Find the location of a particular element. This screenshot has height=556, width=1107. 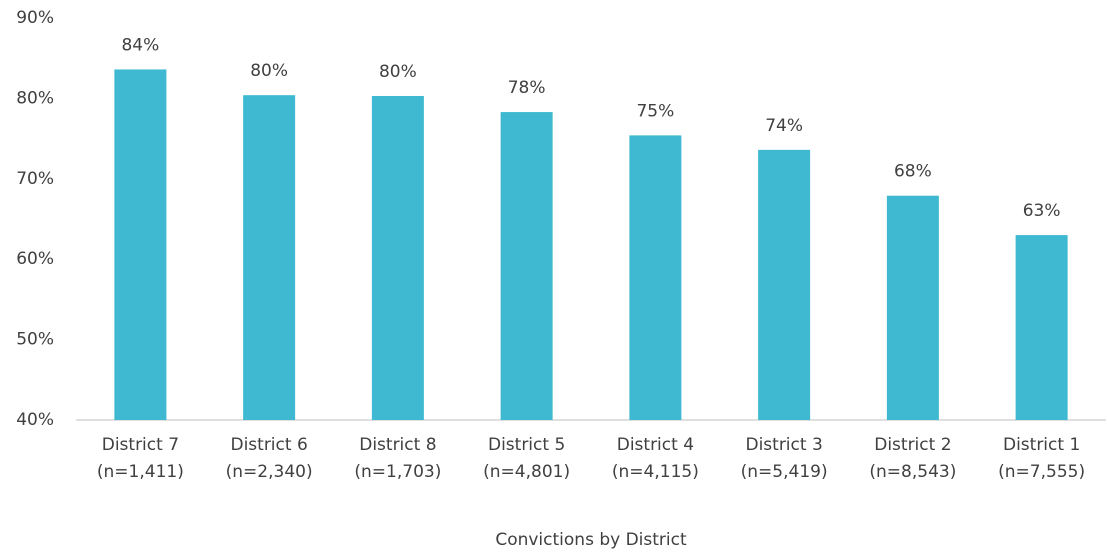

x-tick-label: (n=1,411) is located at coordinates (140, 472).